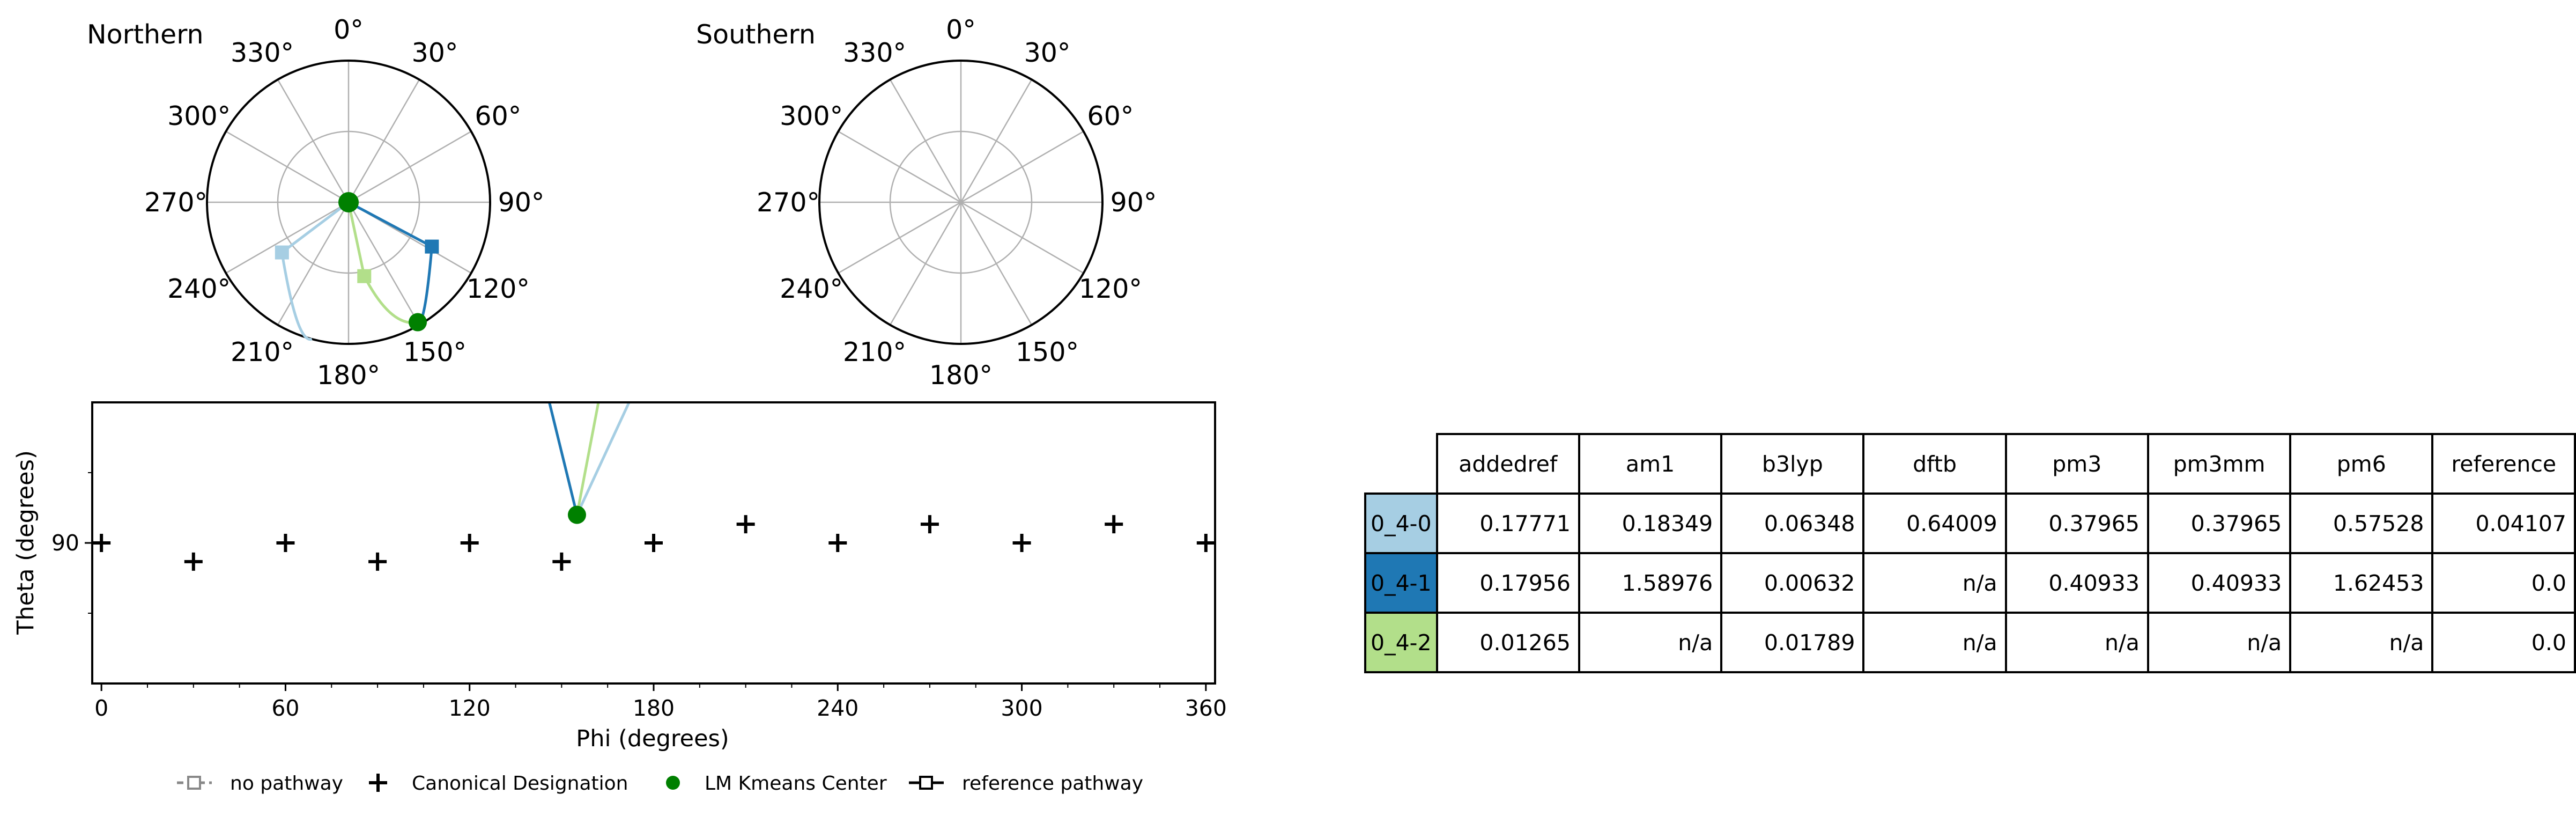 This screenshot has width=2576, height=816. What do you see at coordinates (654, 708) in the screenshot?
I see `x-tick-label: 180` at bounding box center [654, 708].